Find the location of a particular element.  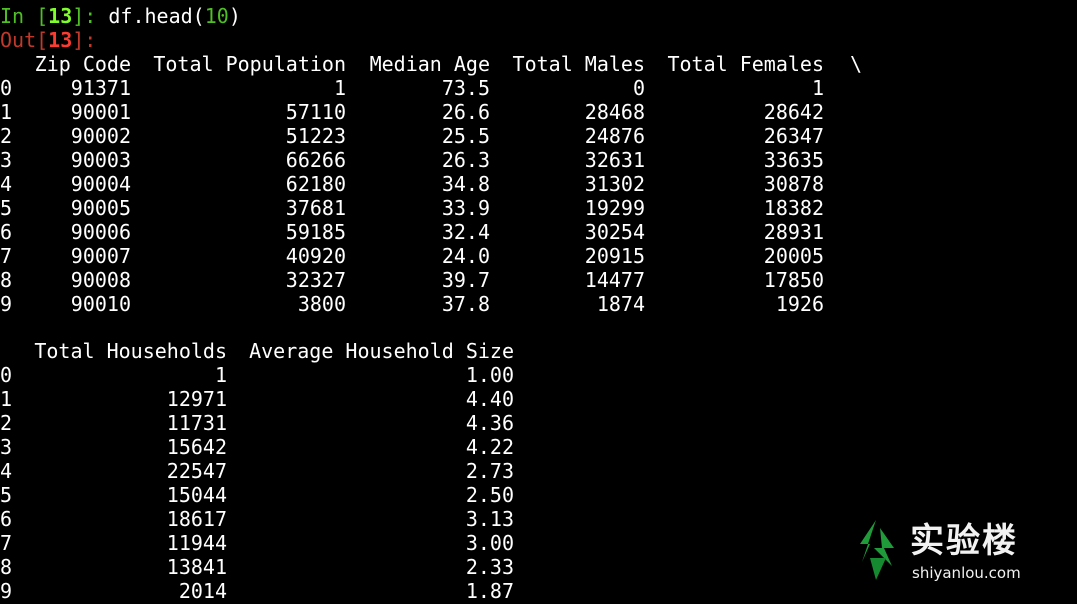

watermark-brand: 实验楼 is located at coordinates (964, 541).